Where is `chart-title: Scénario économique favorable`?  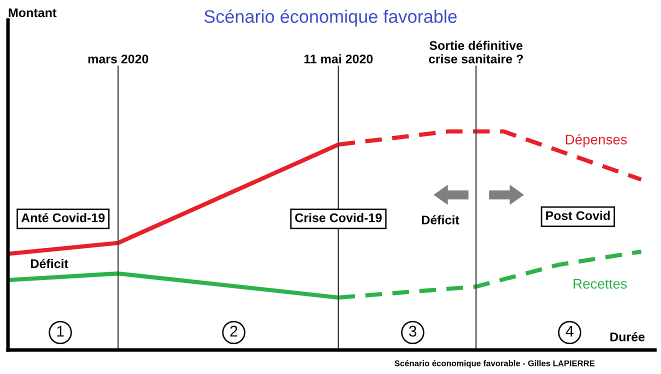 chart-title: Scénario économique favorable is located at coordinates (330, 18).